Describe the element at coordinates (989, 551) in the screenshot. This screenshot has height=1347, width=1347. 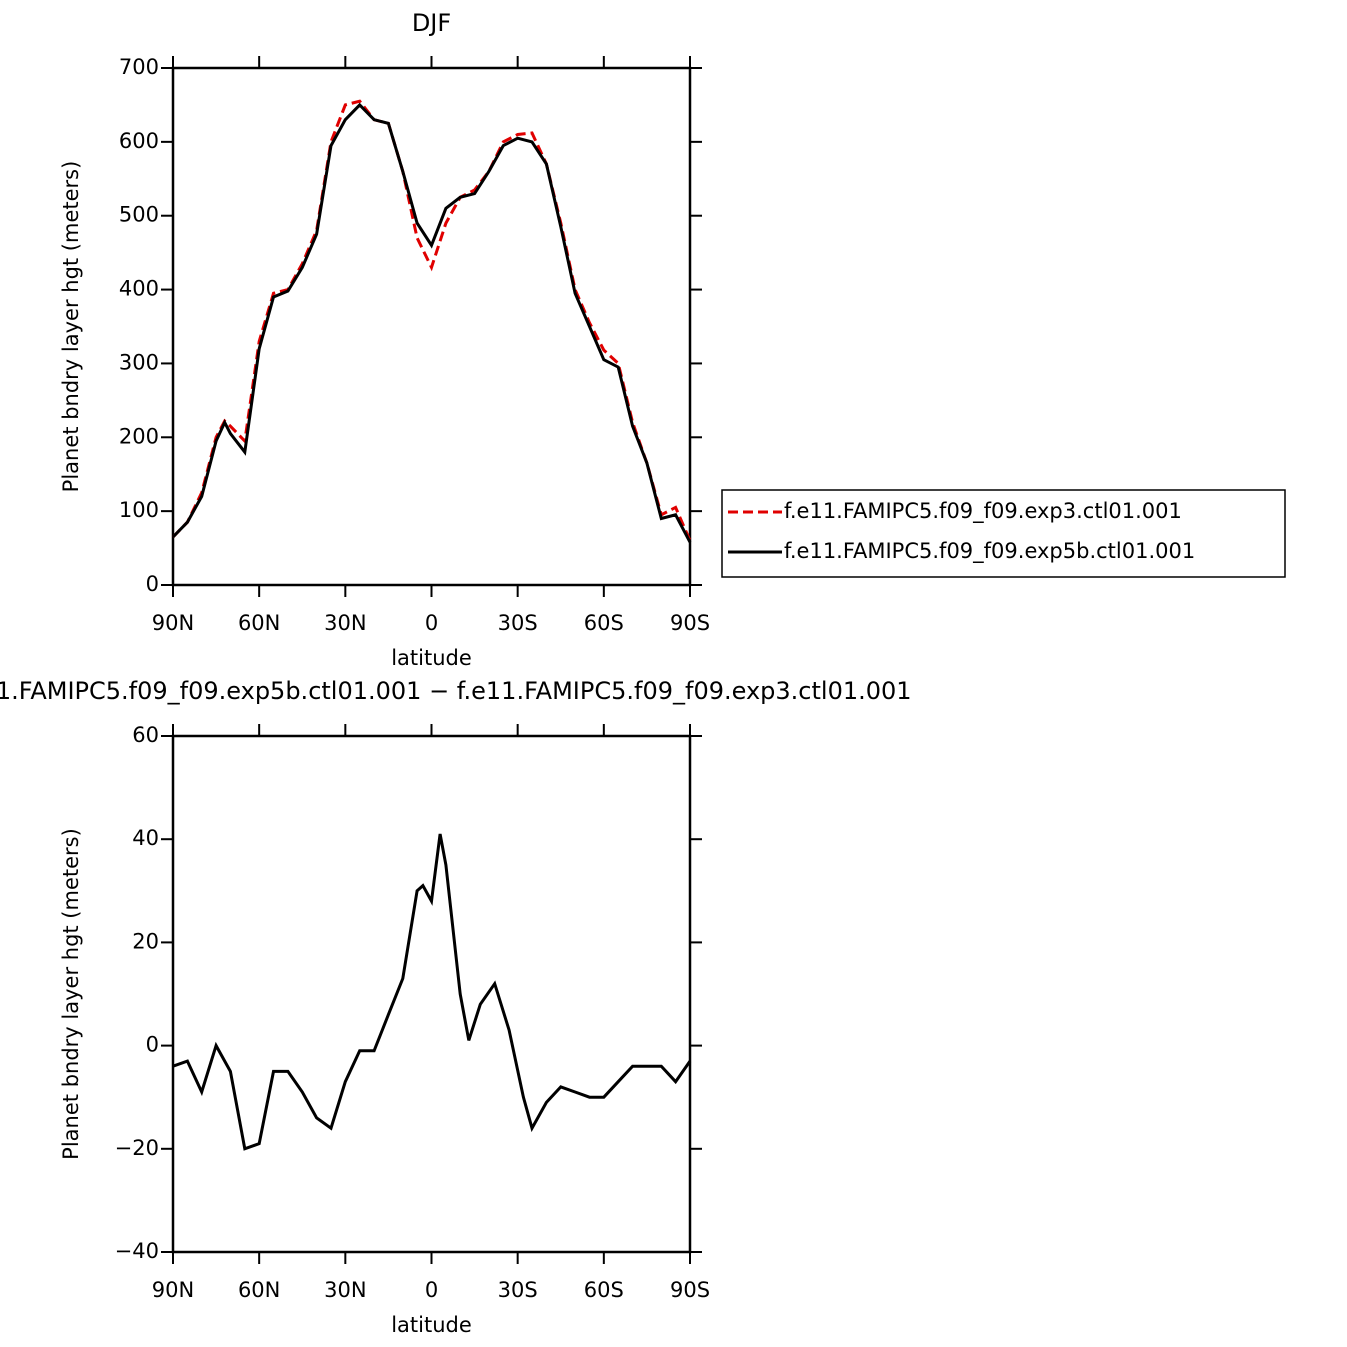
I see `legend-label: f.e11.FAMIPC5.f09_f09.exp5b.ctl01.001` at that location.